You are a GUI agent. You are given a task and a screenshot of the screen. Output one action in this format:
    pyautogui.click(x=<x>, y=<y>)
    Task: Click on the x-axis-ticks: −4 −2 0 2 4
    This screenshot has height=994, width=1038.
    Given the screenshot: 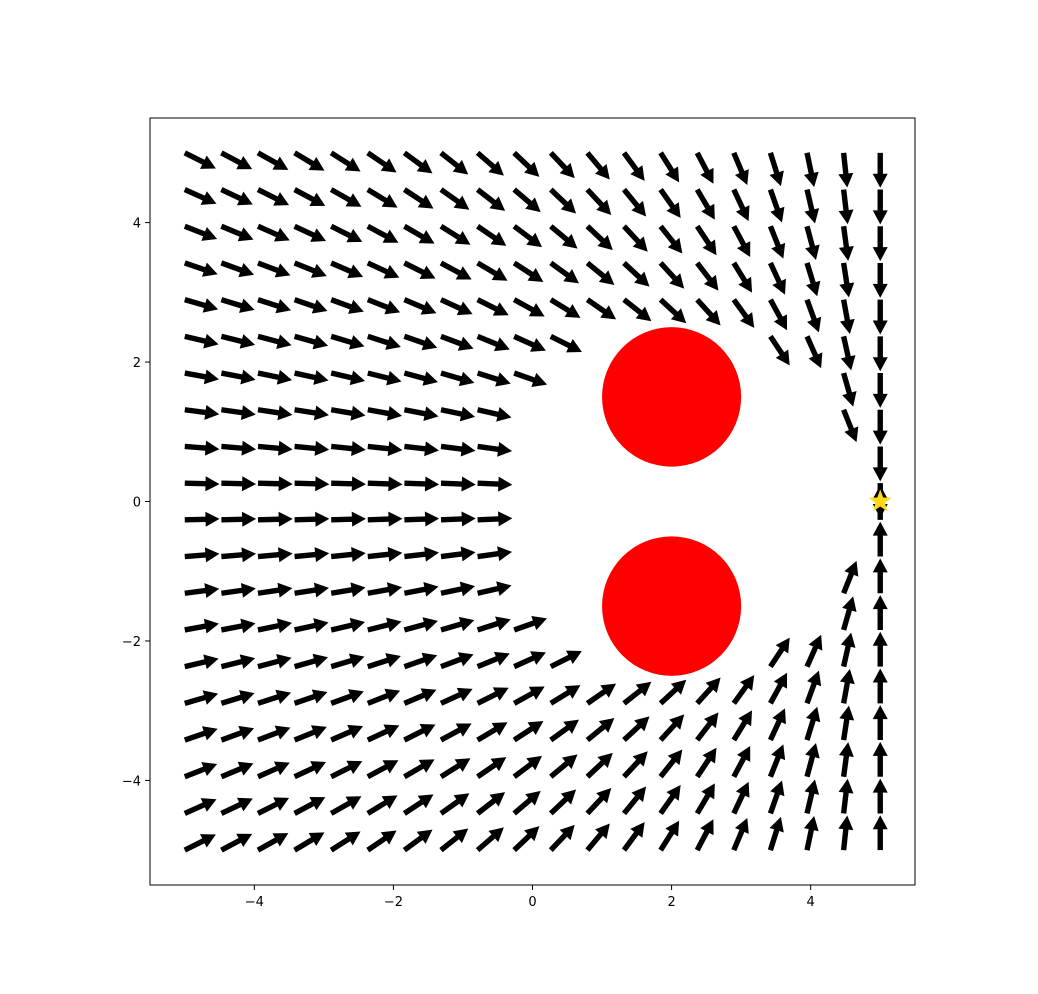 What is the action you would take?
    pyautogui.click(x=530, y=897)
    